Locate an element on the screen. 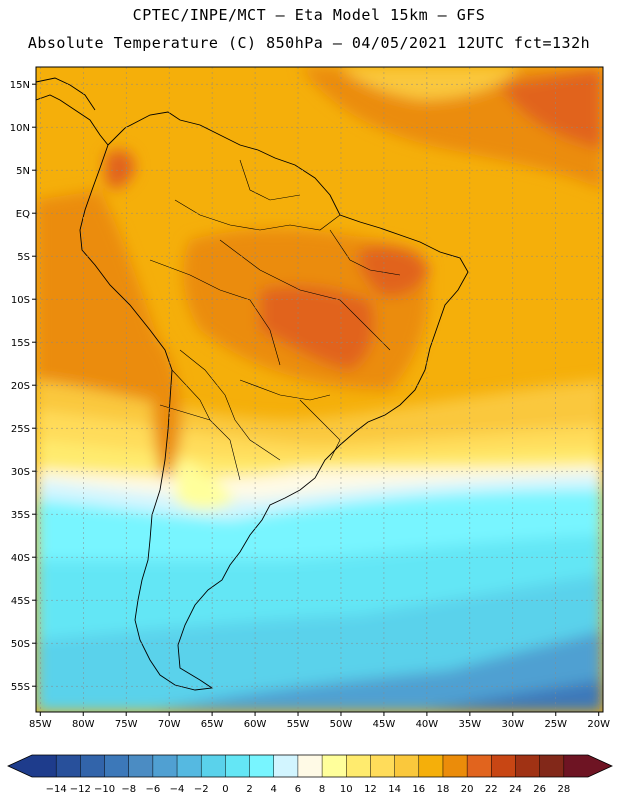 Image resolution: width=618 pixels, height=800 pixels. colorbar-label: −14 is located at coordinates (56, 789).